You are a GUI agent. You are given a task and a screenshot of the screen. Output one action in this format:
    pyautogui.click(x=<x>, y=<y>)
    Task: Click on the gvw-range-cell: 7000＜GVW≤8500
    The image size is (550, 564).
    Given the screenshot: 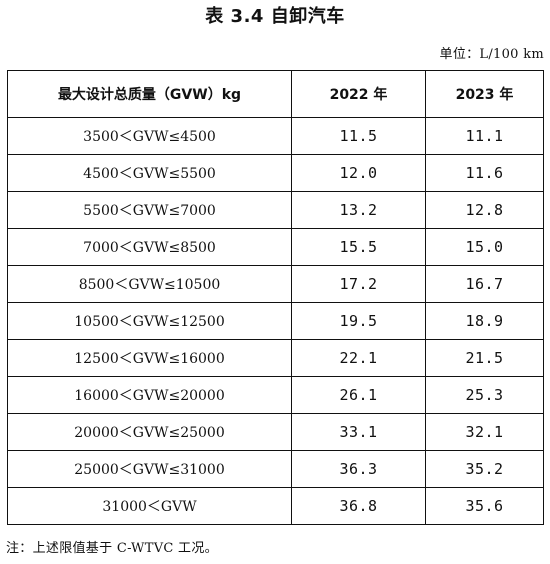 What is the action you would take?
    pyautogui.click(x=149, y=247)
    